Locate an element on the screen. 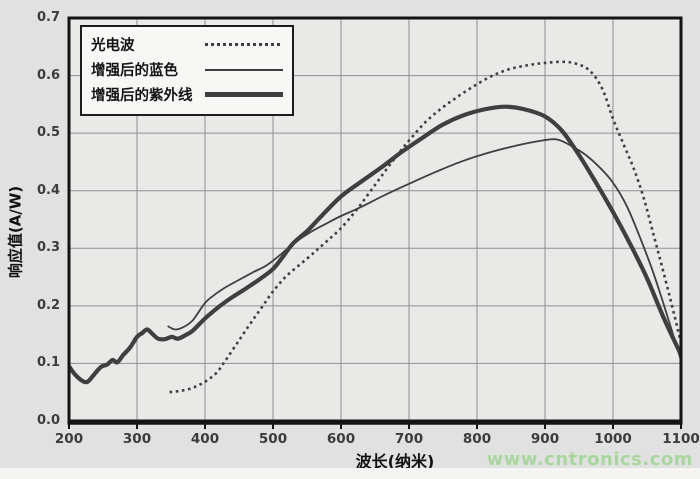 The width and height of the screenshot is (700, 479). y-tick-label: 0.5 is located at coordinates (48, 133).